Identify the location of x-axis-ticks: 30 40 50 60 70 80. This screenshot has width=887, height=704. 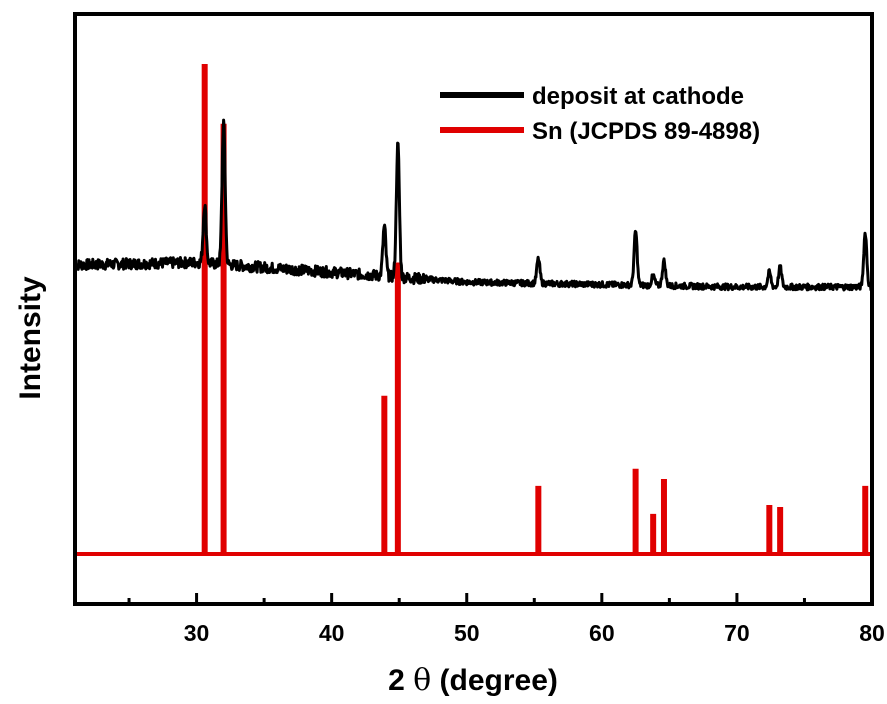
(506, 619).